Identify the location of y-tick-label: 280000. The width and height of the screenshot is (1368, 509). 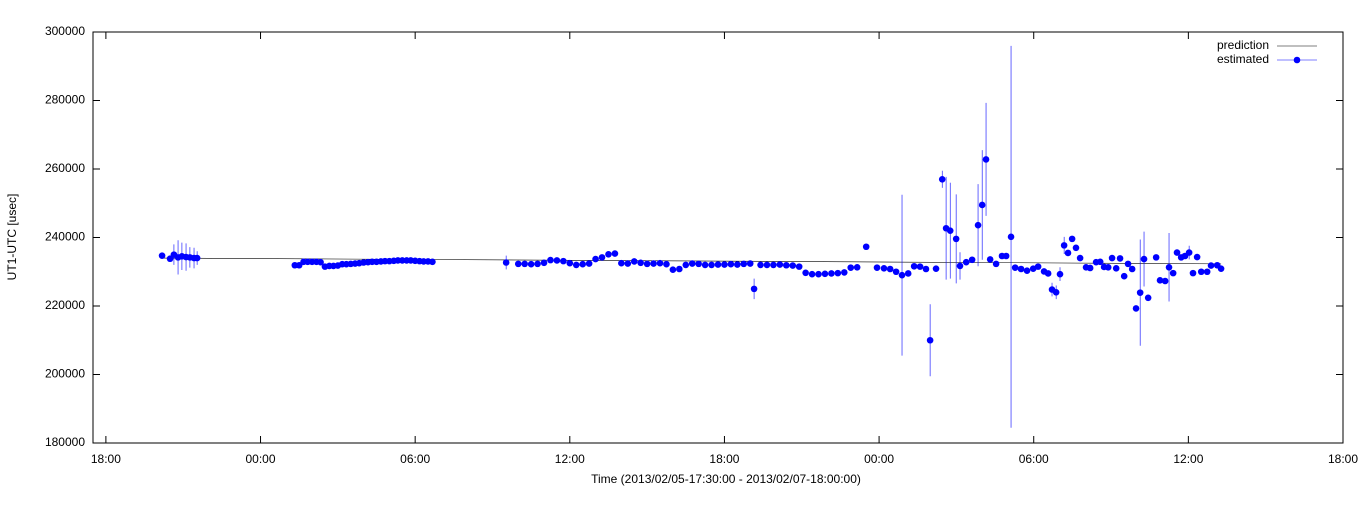
(65, 100).